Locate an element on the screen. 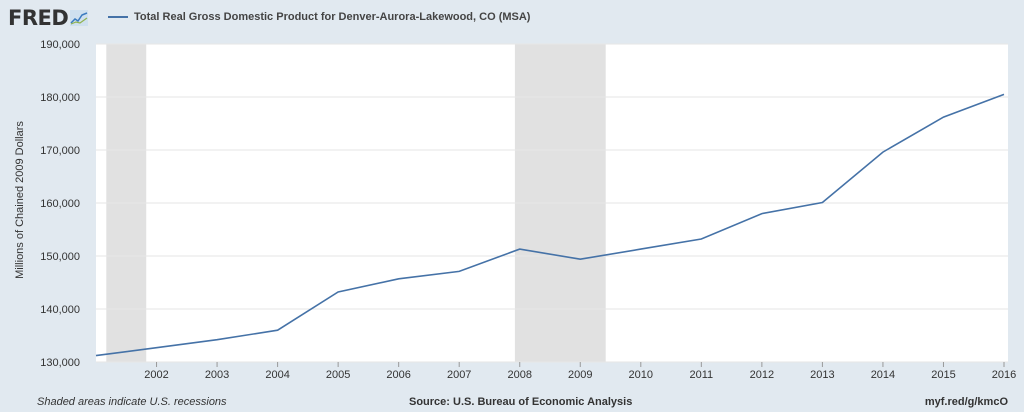 The height and width of the screenshot is (412, 1024). x-tick-label: 2002 is located at coordinates (156, 375).